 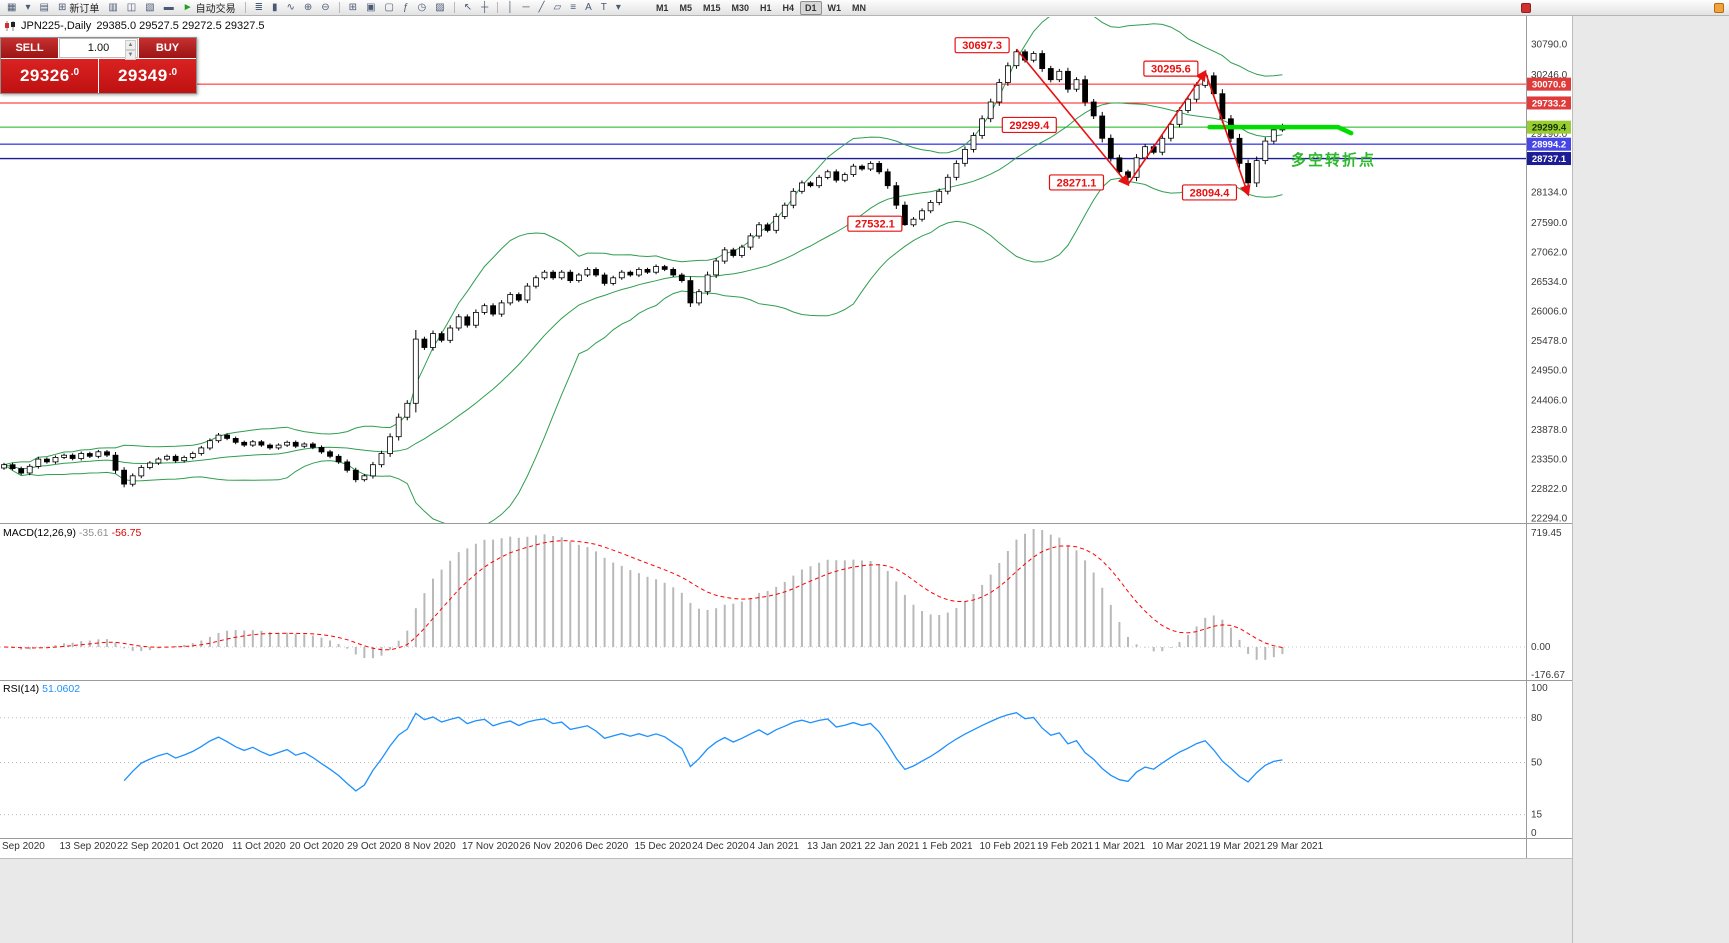 I want to click on terminal-icon: ▬, so click(x=169, y=8).